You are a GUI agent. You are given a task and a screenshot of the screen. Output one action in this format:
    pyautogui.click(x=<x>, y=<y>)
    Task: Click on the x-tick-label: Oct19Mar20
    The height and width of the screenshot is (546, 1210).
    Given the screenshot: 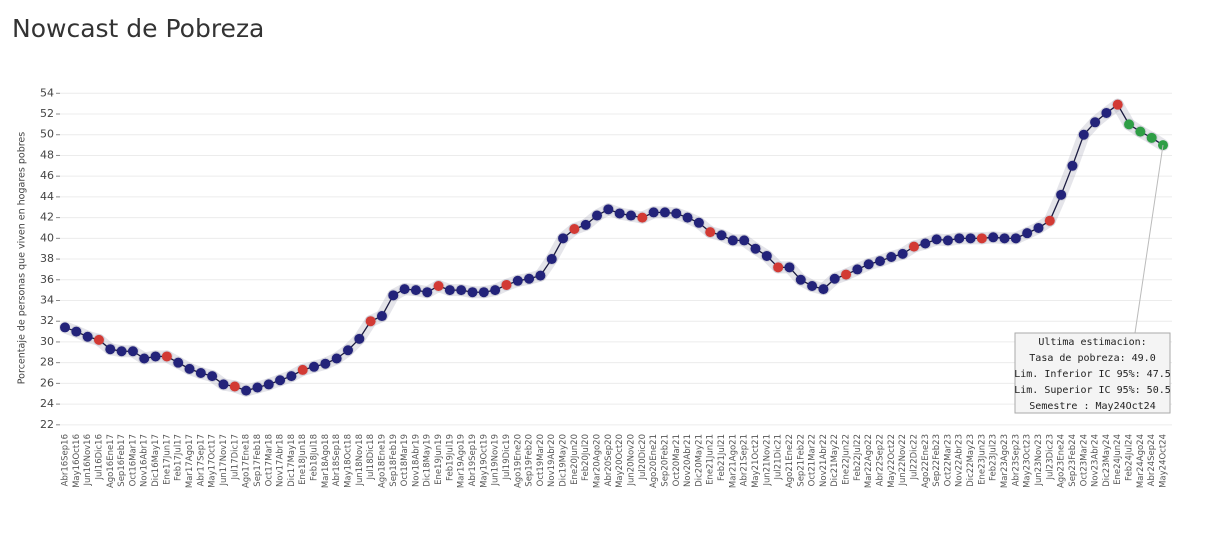 What is the action you would take?
    pyautogui.click(x=541, y=460)
    